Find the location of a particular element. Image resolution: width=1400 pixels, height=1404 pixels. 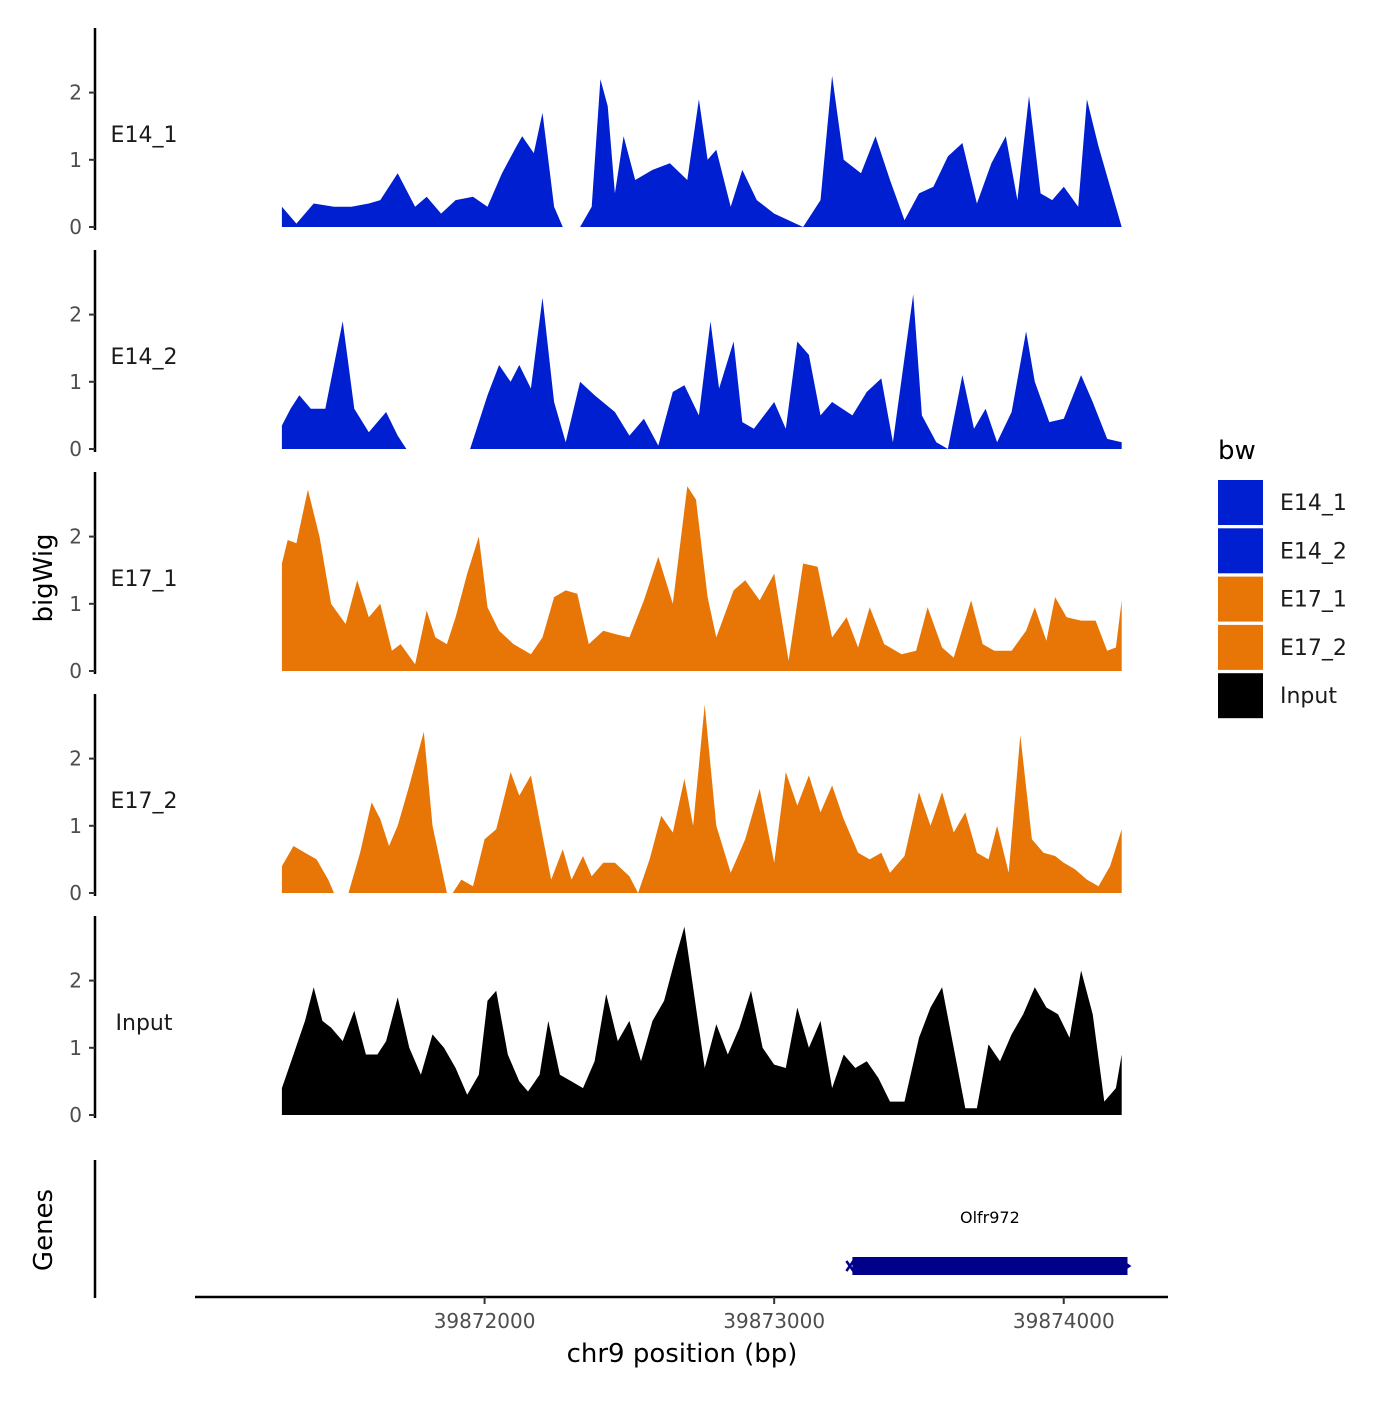

track-panel-E14_1: 0 1 2 E14_1 is located at coordinates (595, 133).